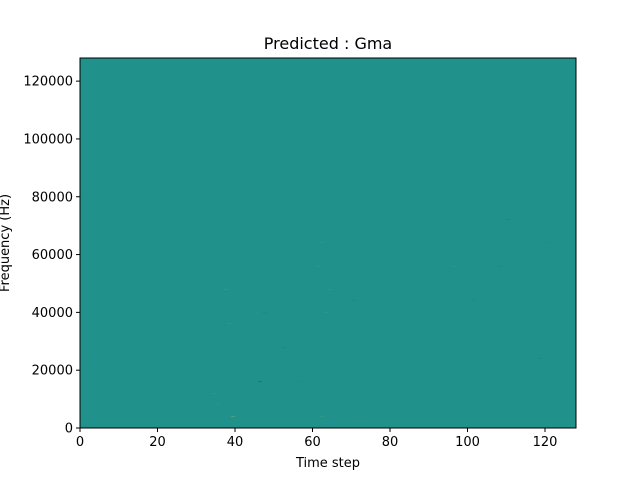  Describe the element at coordinates (390, 442) in the screenshot. I see `x-tick-label: 80` at that location.